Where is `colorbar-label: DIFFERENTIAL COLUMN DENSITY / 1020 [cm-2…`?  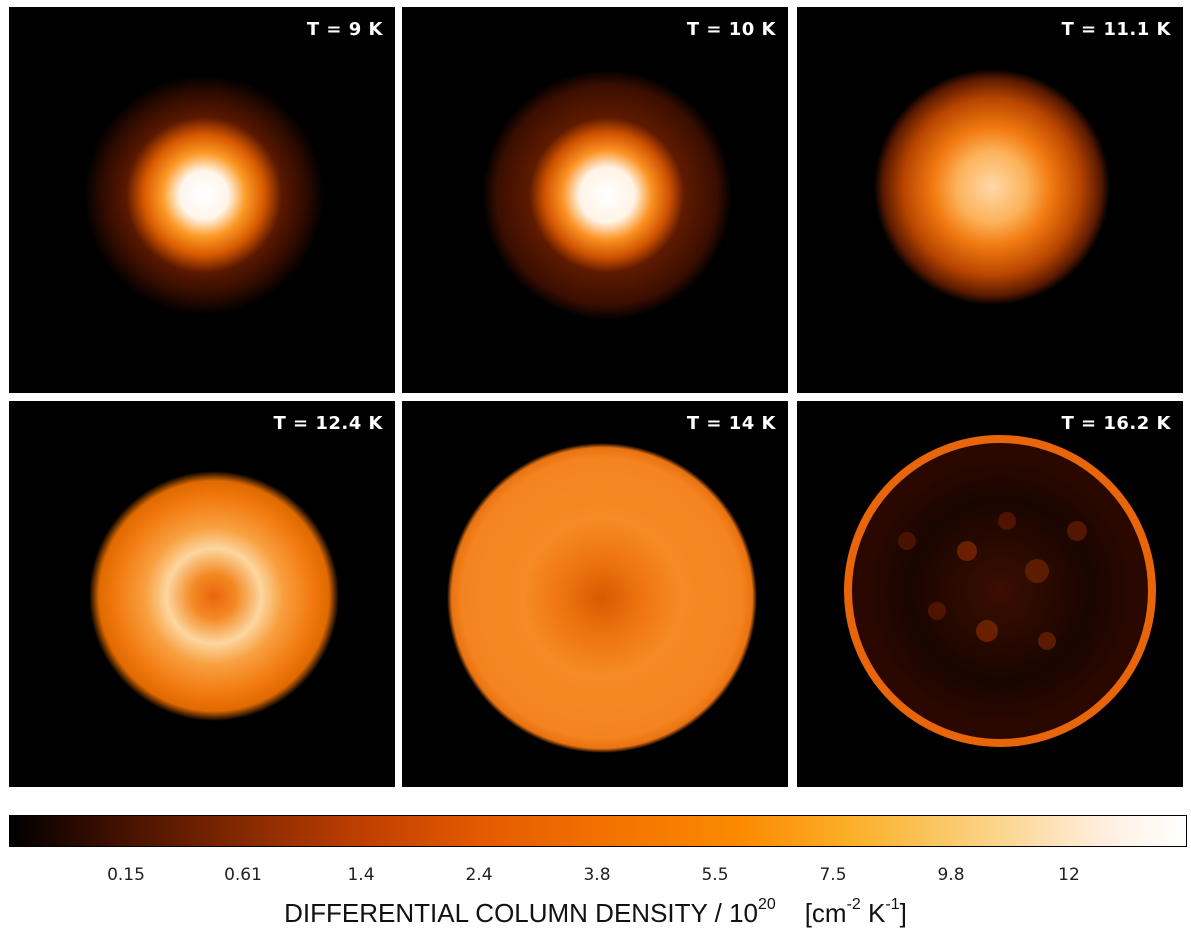
colorbar-label: DIFFERENTIAL COLUMN DENSITY / 1020 [cm-2… is located at coordinates (595, 912).